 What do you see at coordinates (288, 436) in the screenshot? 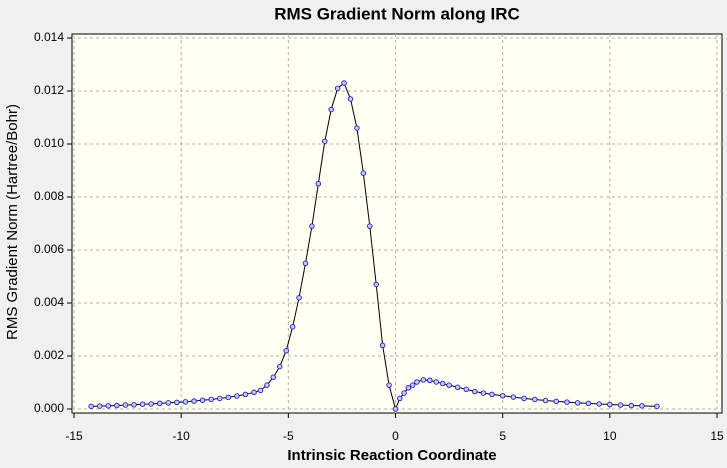
I see `x-tick-label: -5` at bounding box center [288, 436].